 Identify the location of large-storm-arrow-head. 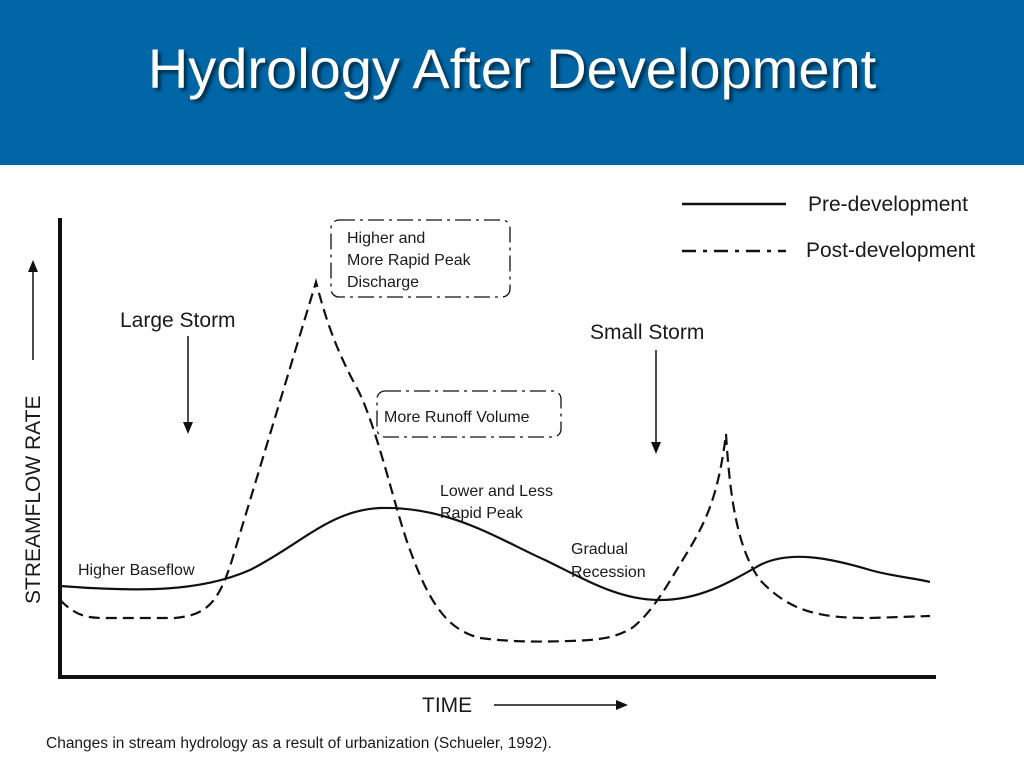
(188, 428).